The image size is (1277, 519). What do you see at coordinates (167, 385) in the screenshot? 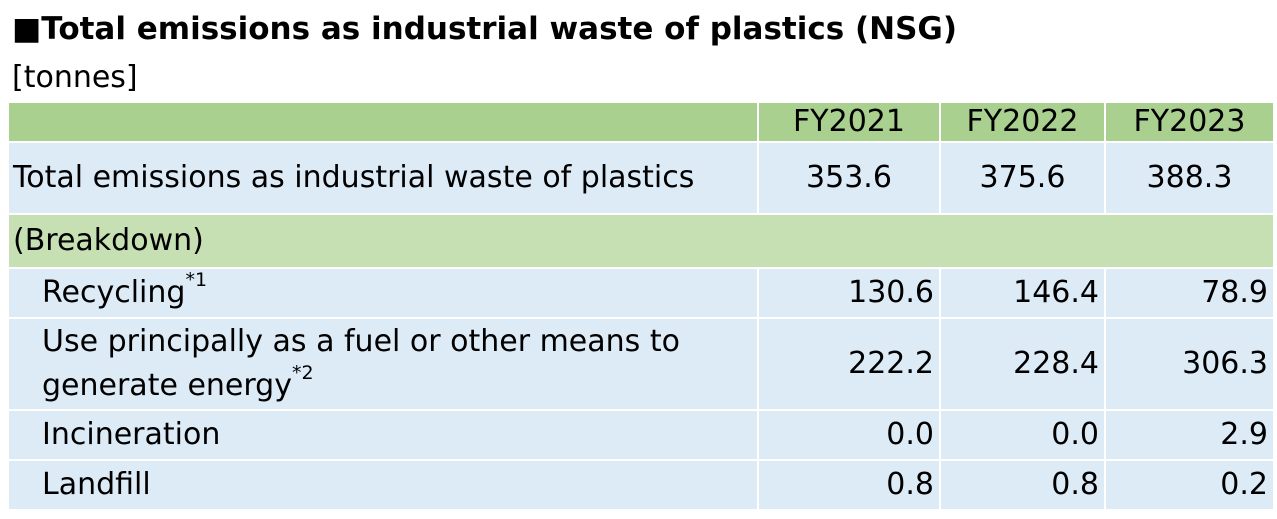
I see `fuel-use-label-line2: generate energy` at bounding box center [167, 385].